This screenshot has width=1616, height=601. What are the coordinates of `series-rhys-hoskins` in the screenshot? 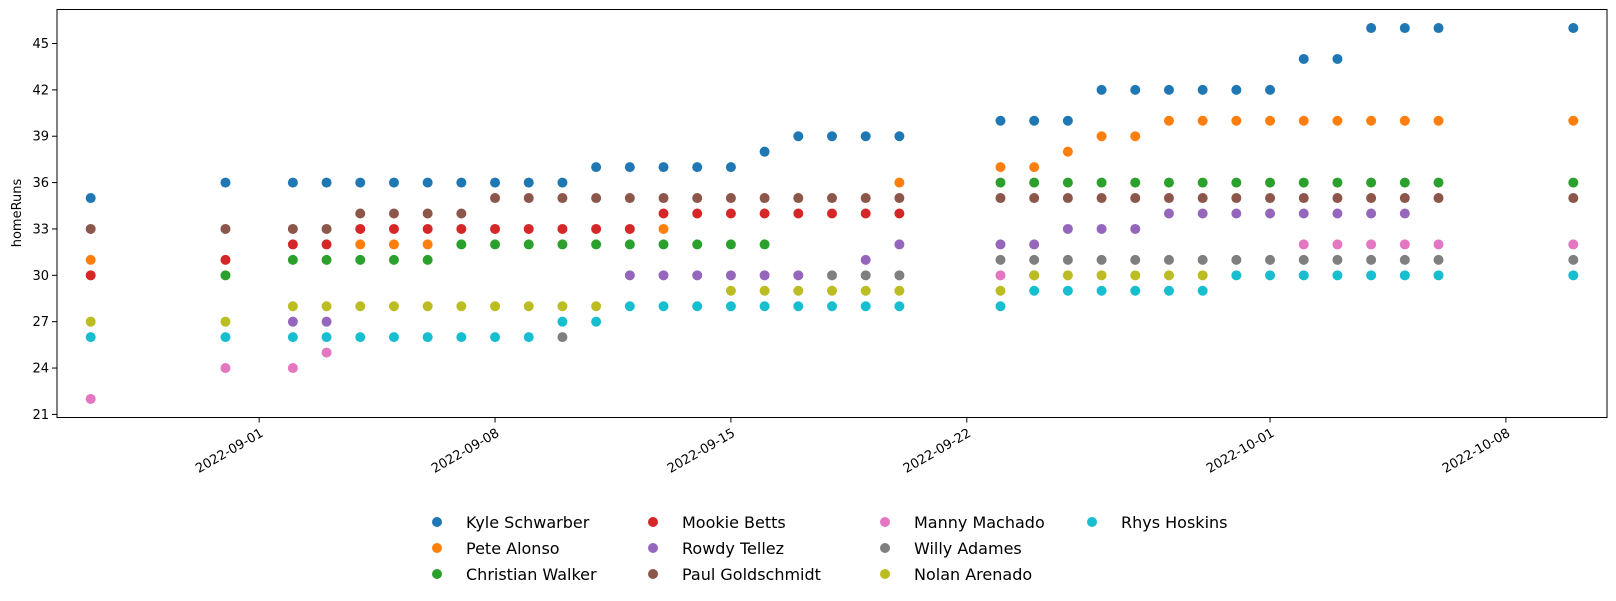 It's located at (832, 306).